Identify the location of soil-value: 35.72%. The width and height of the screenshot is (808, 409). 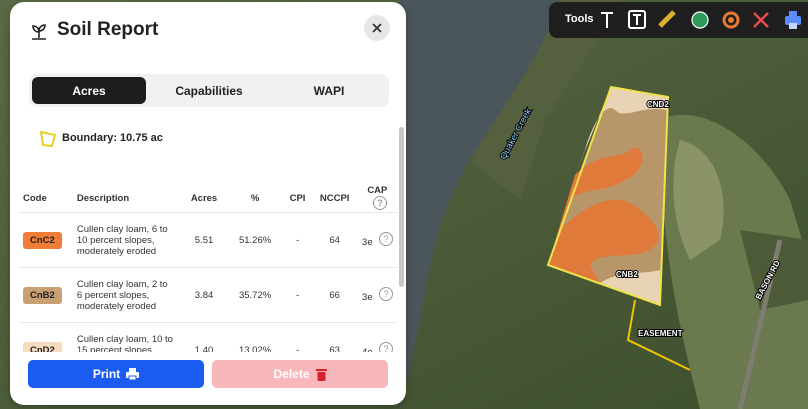
(255, 295).